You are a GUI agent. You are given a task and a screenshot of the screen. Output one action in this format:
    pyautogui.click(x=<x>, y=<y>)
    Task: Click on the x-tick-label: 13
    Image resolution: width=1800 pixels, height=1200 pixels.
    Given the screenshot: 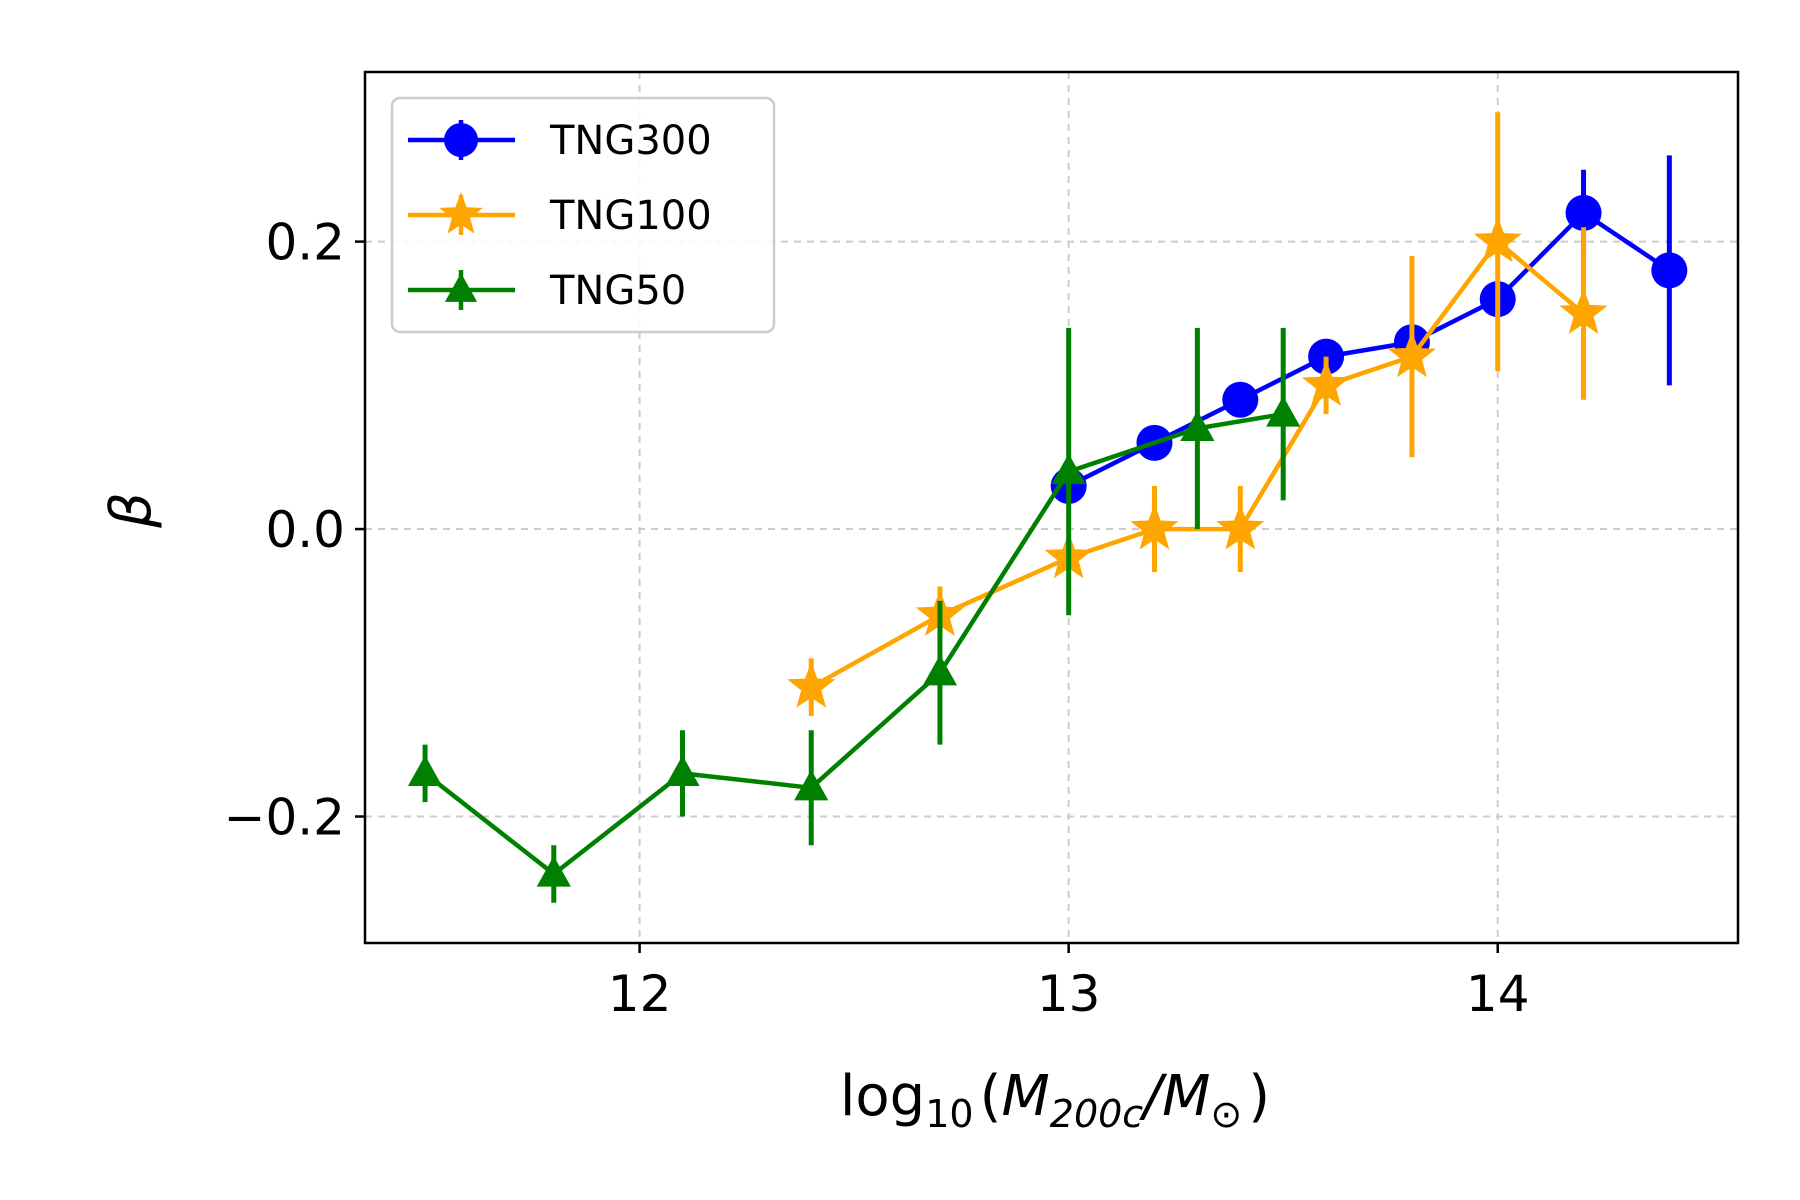 What is the action you would take?
    pyautogui.click(x=1069, y=994)
    